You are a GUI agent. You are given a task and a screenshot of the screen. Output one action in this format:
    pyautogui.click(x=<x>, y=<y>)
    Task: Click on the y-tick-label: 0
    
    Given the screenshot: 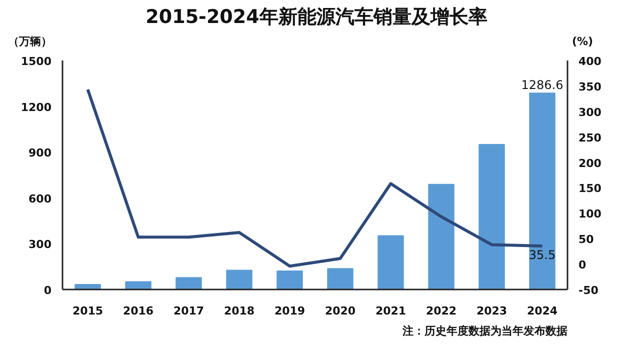 What is the action you would take?
    pyautogui.click(x=48, y=290)
    